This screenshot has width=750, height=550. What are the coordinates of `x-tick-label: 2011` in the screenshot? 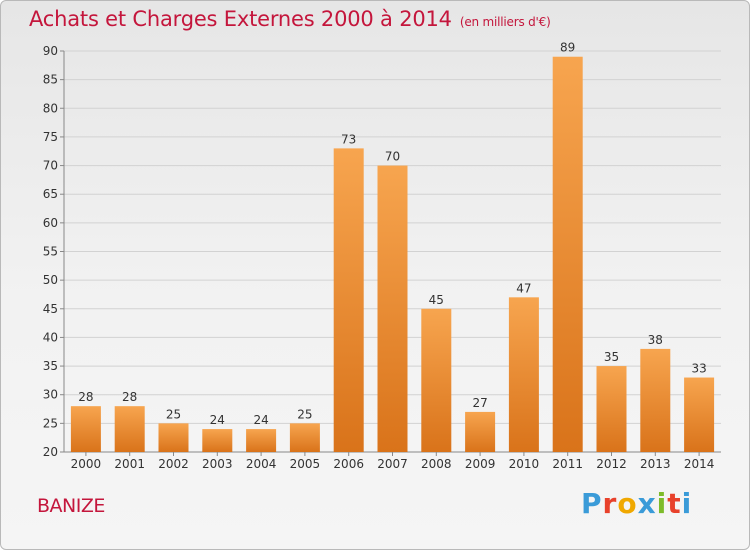 It's located at (567, 464).